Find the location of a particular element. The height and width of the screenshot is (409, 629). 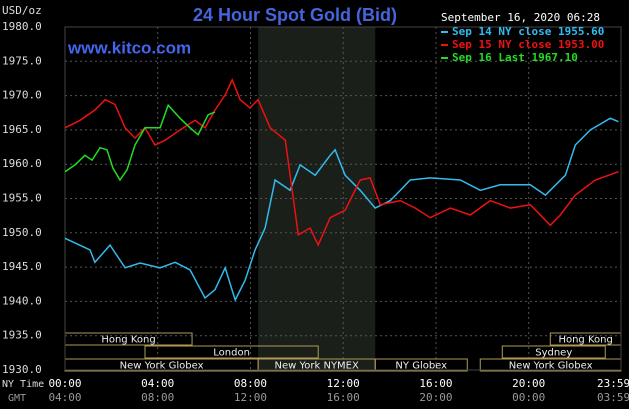

y-tick-label: 1980.0 is located at coordinates (22, 26).